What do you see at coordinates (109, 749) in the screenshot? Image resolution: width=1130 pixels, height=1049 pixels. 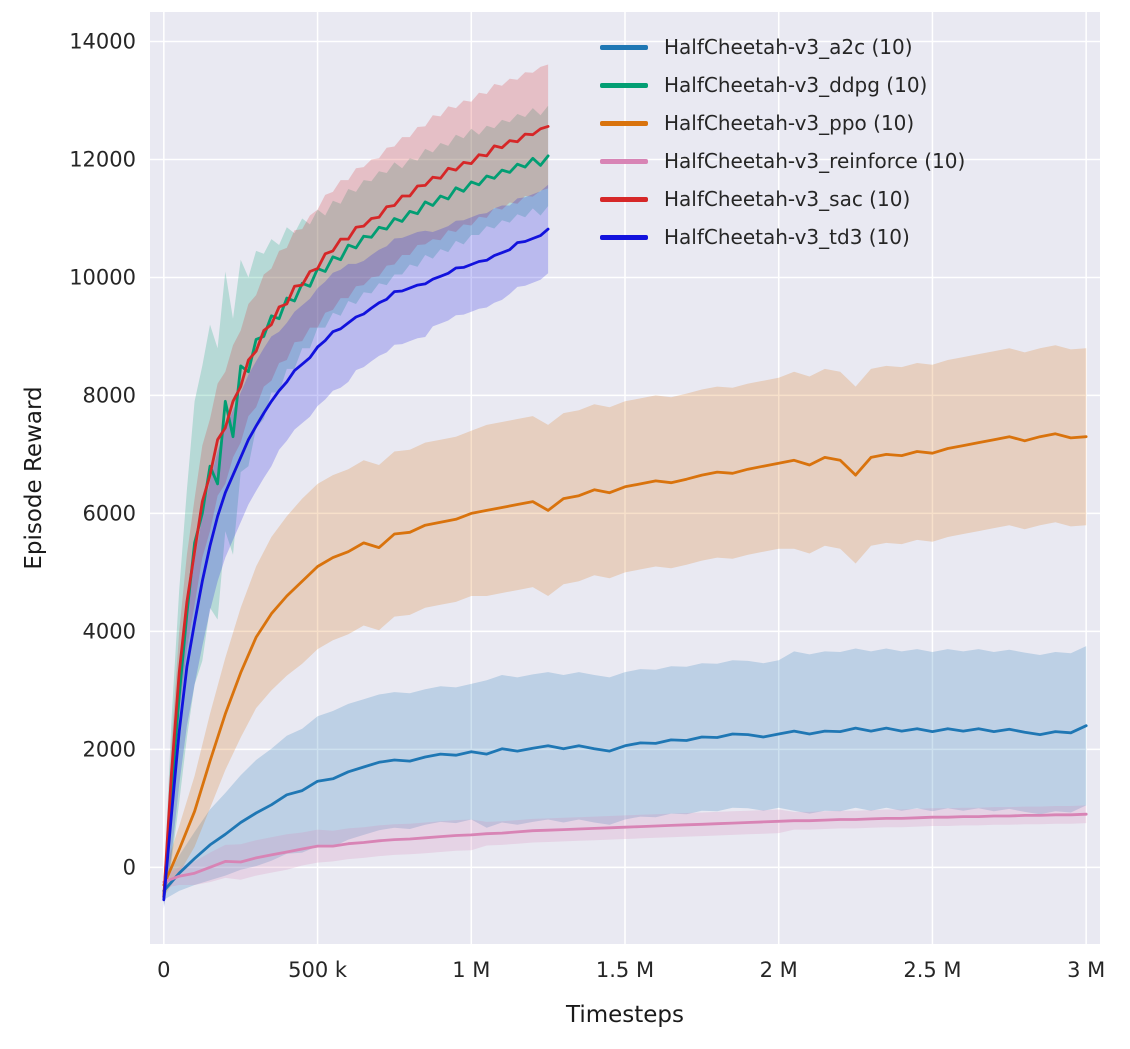 I see `y-tick-label: 2000` at bounding box center [109, 749].